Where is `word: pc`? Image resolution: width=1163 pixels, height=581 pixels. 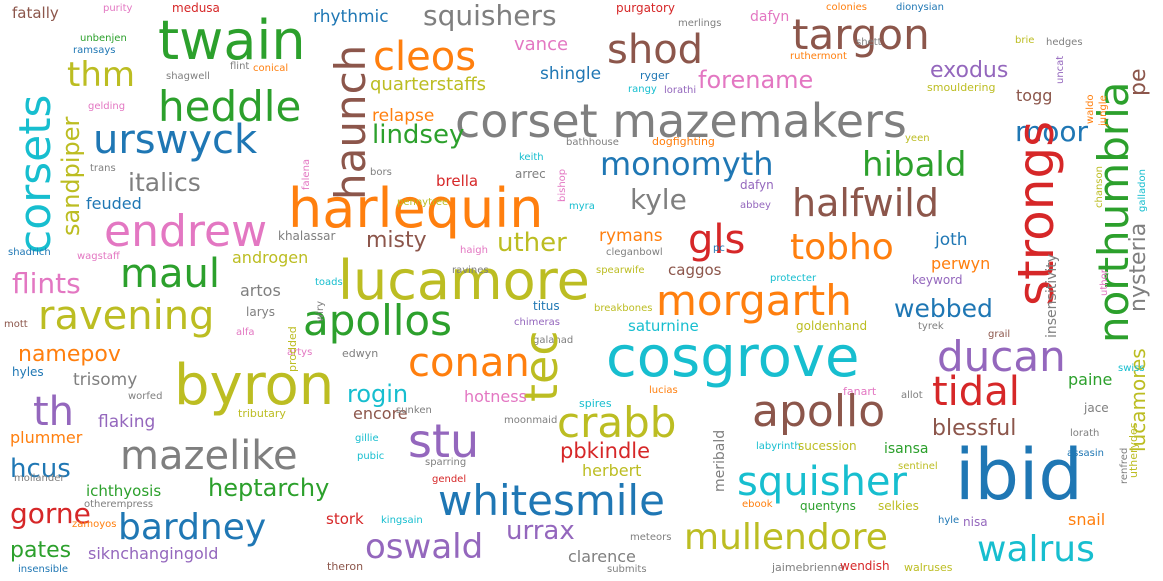 word: pc is located at coordinates (719, 248).